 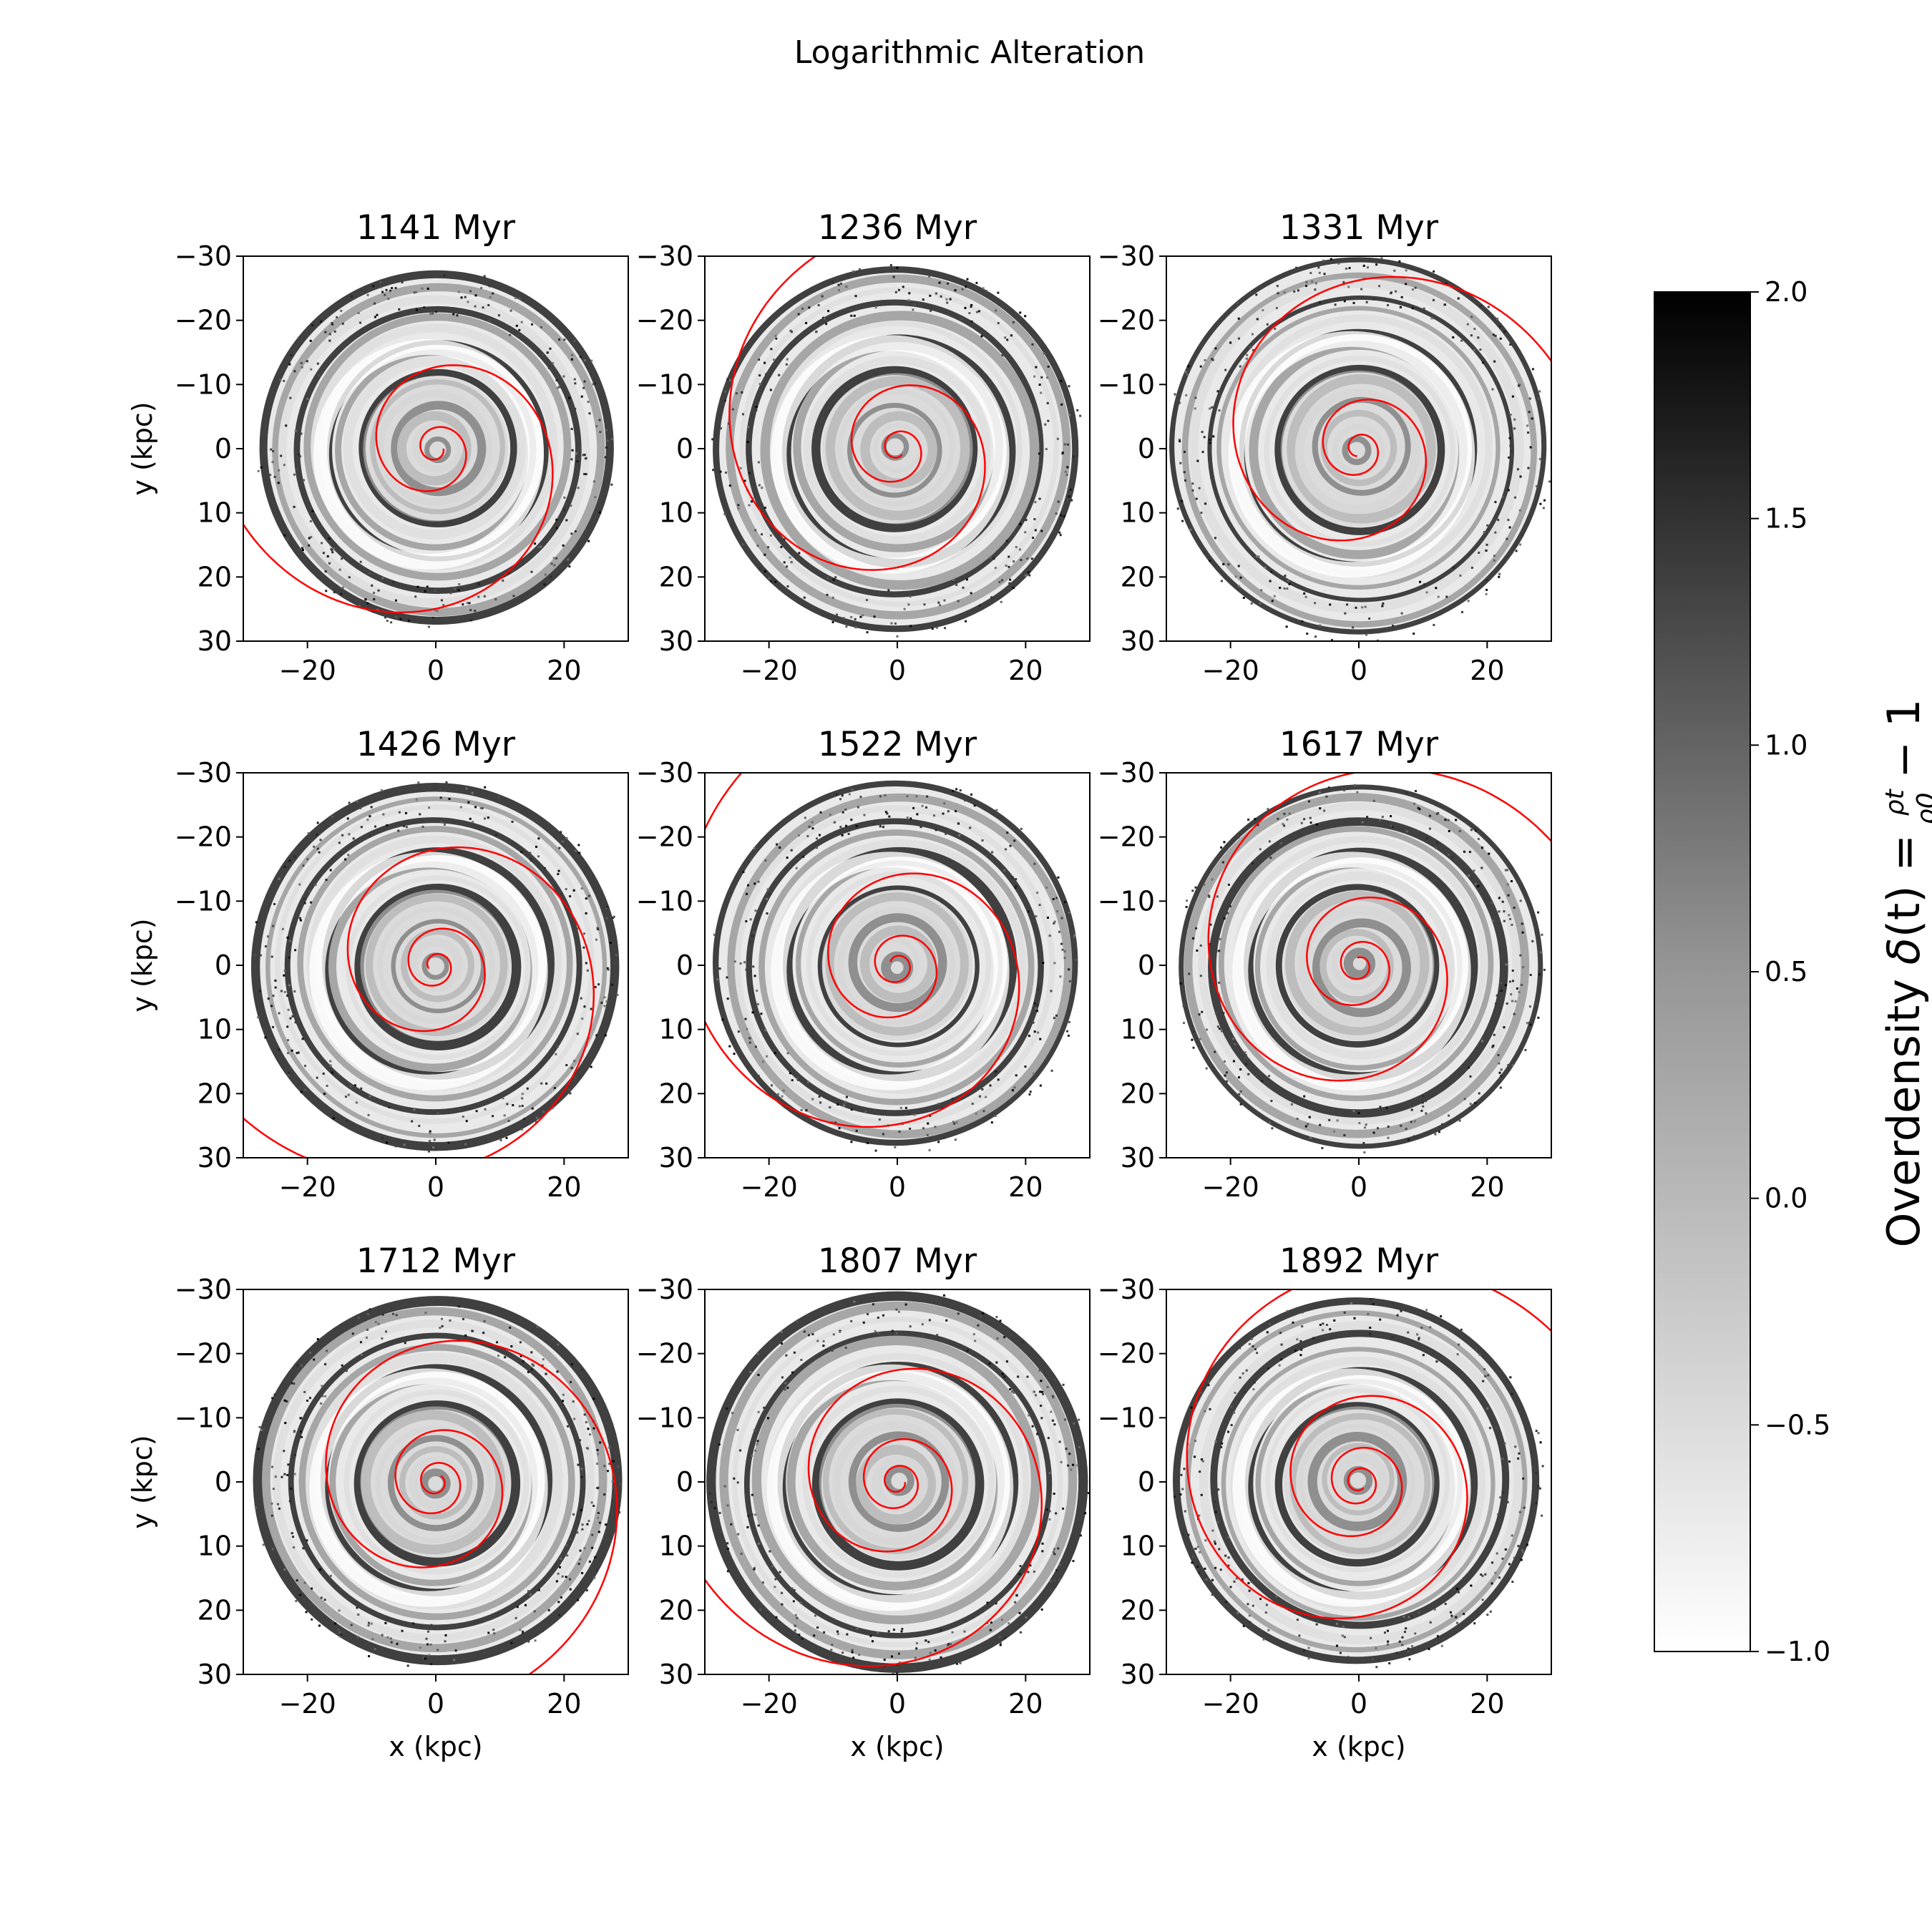 I want to click on colorbar-tick-label: −1.0, so click(x=1797, y=1652).